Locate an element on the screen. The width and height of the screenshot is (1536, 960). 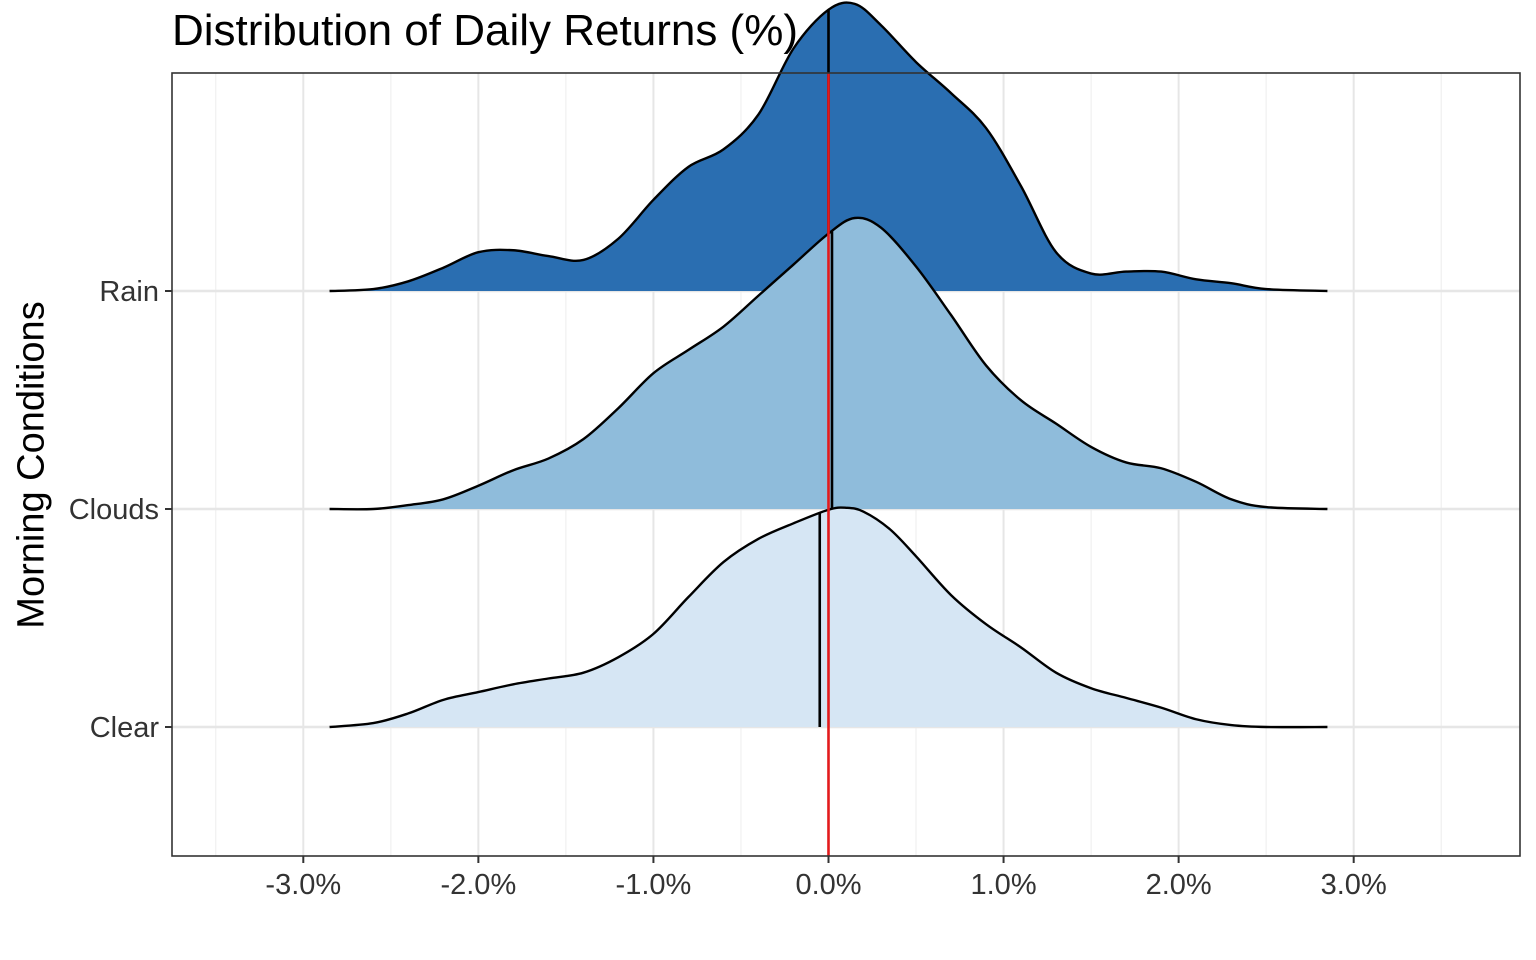
x-tick-label: 3.0% is located at coordinates (1354, 885).